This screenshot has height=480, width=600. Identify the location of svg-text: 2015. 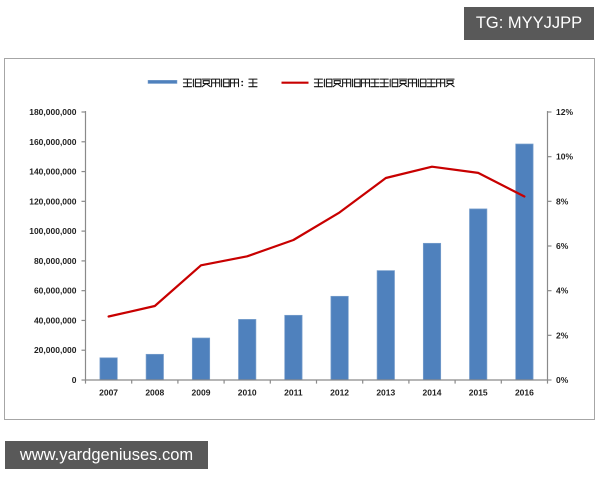
(478, 393).